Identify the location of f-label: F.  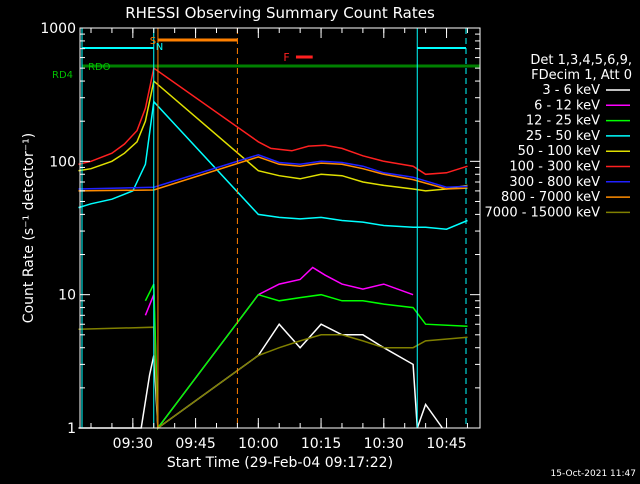
(286, 57).